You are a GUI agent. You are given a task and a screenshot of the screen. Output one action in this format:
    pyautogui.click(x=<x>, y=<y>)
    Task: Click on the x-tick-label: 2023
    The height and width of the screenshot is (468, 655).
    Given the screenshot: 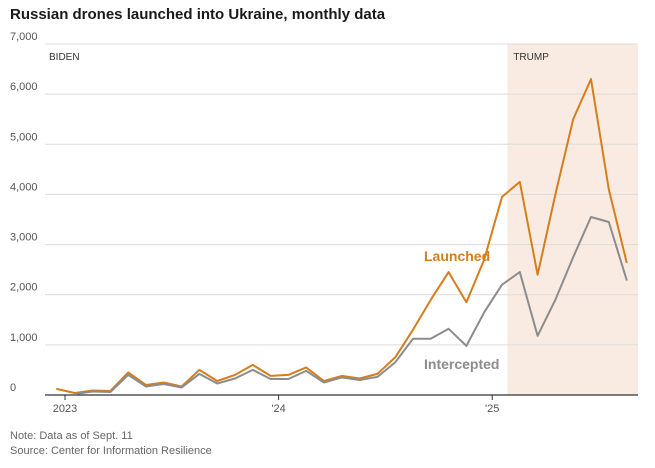 What is the action you would take?
    pyautogui.click(x=65, y=409)
    